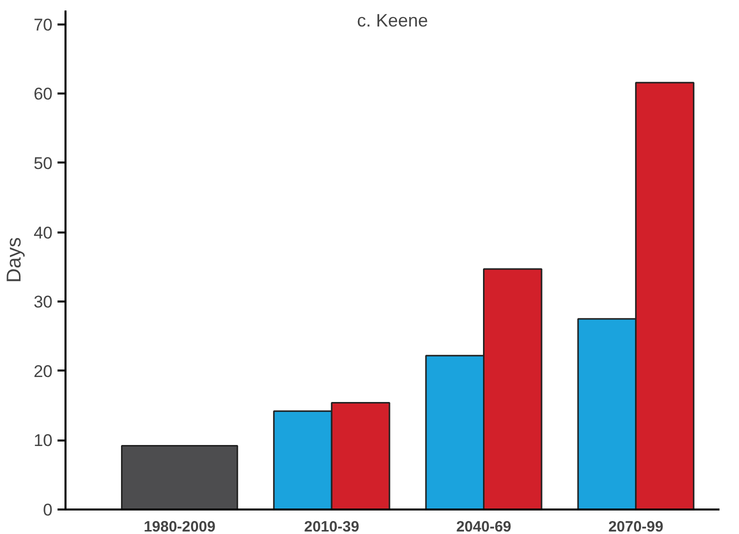  What do you see at coordinates (180, 526) in the screenshot?
I see `x-tick-label: 1980-2009` at bounding box center [180, 526].